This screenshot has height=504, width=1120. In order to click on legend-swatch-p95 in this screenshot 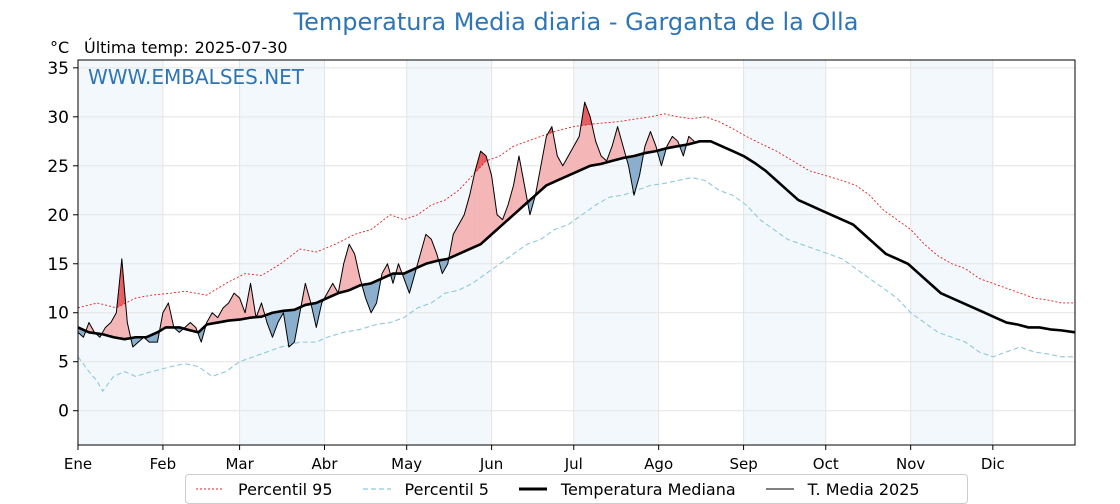, I will do `click(210, 489)`.